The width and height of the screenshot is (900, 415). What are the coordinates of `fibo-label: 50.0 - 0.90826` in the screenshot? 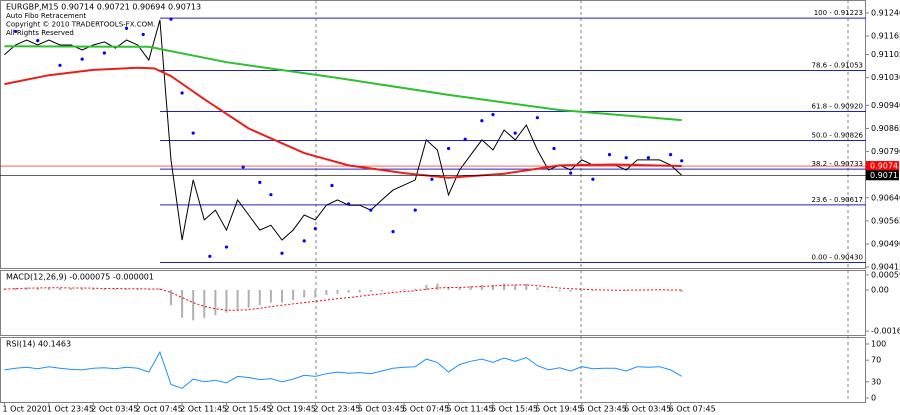 It's located at (837, 135).